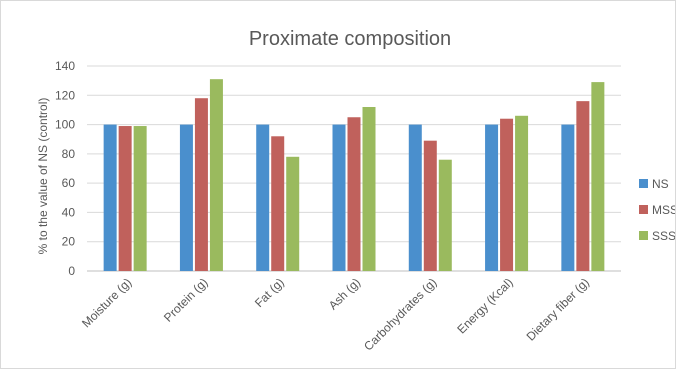 The width and height of the screenshot is (676, 369). I want to click on x-tick-label: Protein (g), so click(186, 300).